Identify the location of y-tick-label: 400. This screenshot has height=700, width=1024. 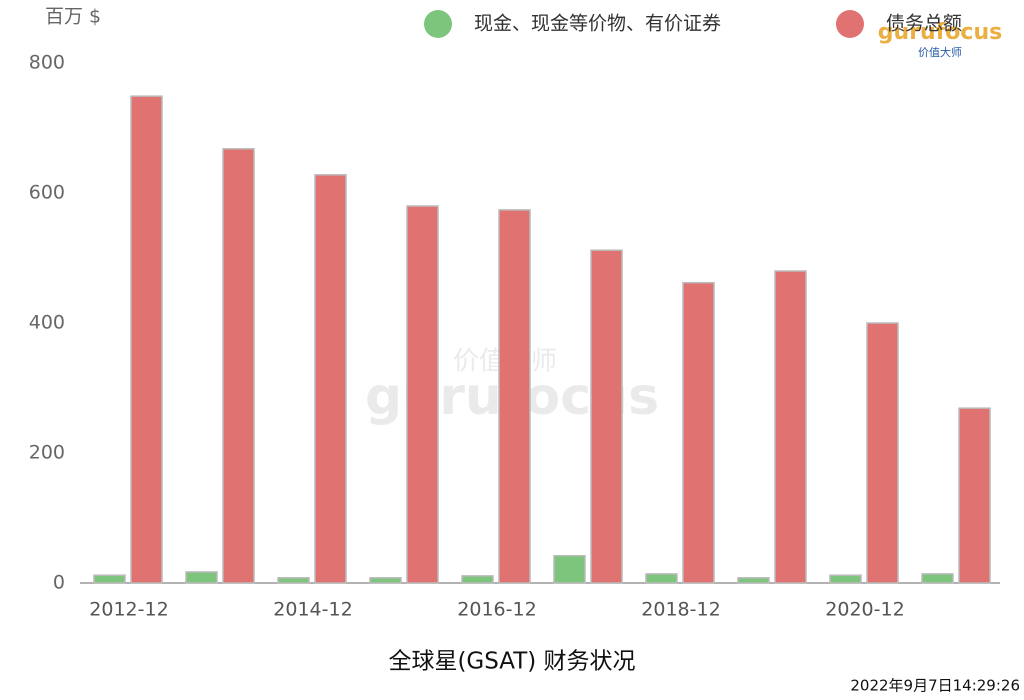
(47, 323).